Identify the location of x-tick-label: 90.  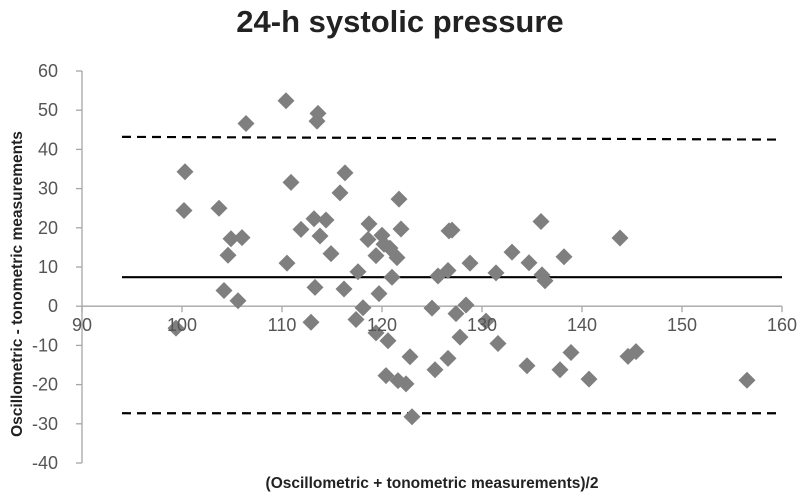
(82, 325).